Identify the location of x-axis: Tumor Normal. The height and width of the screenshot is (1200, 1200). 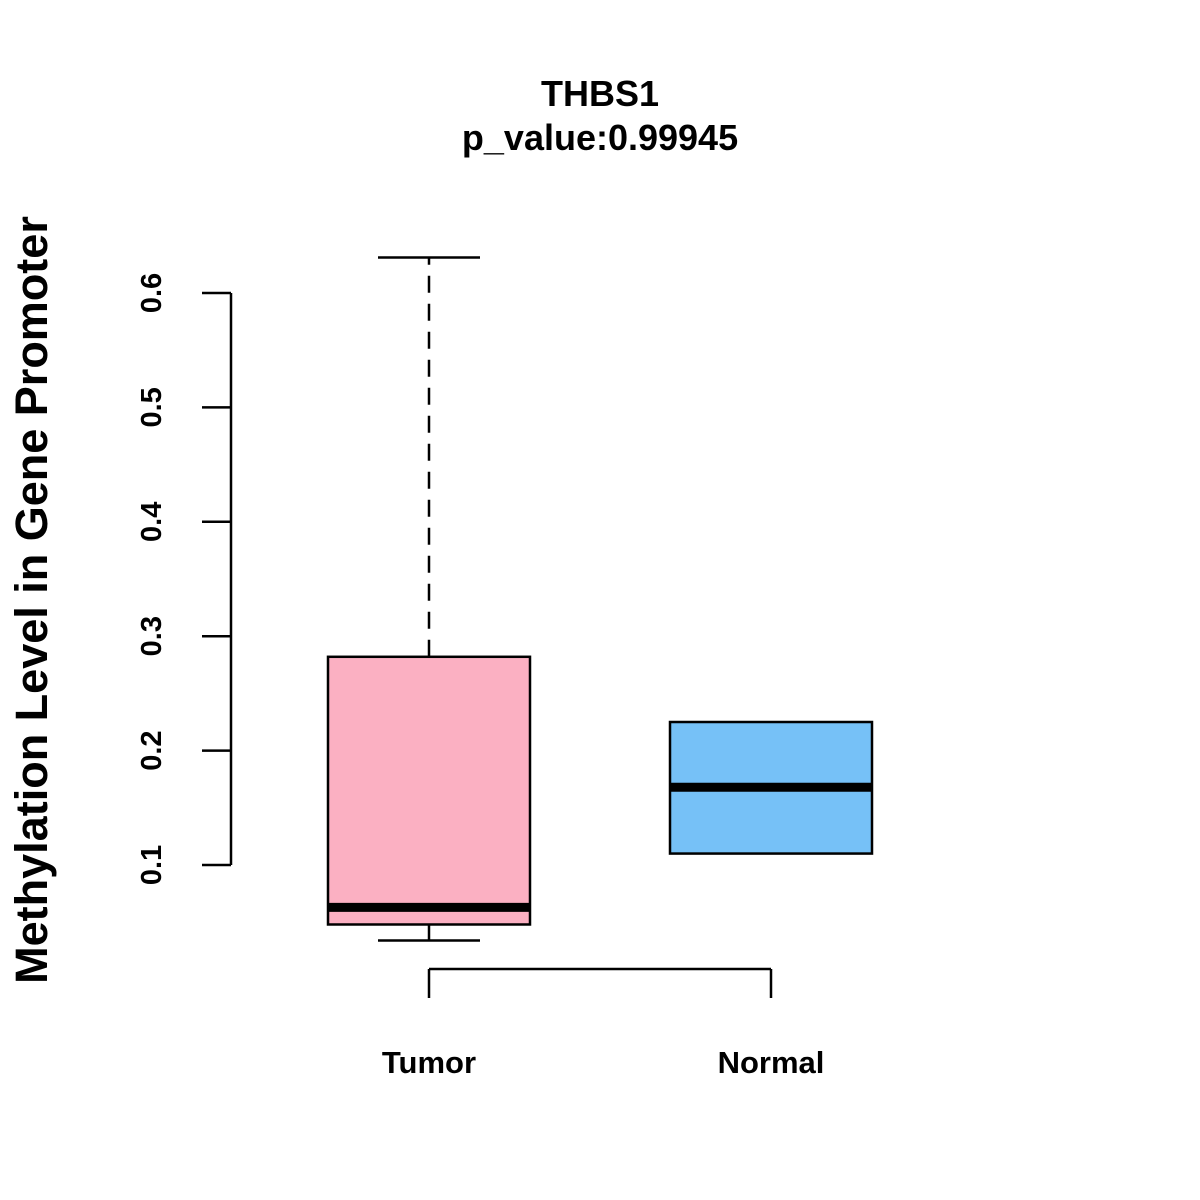
(603, 1023).